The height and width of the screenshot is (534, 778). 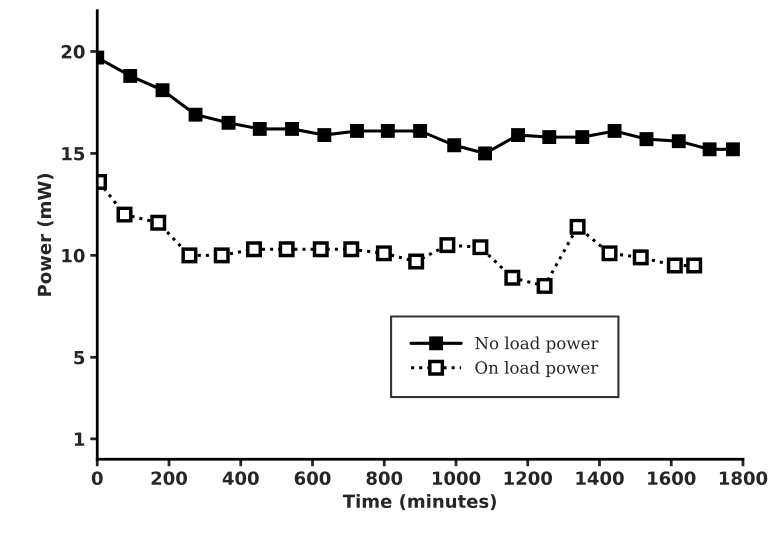 What do you see at coordinates (73, 154) in the screenshot?
I see `y-tick-label: 15` at bounding box center [73, 154].